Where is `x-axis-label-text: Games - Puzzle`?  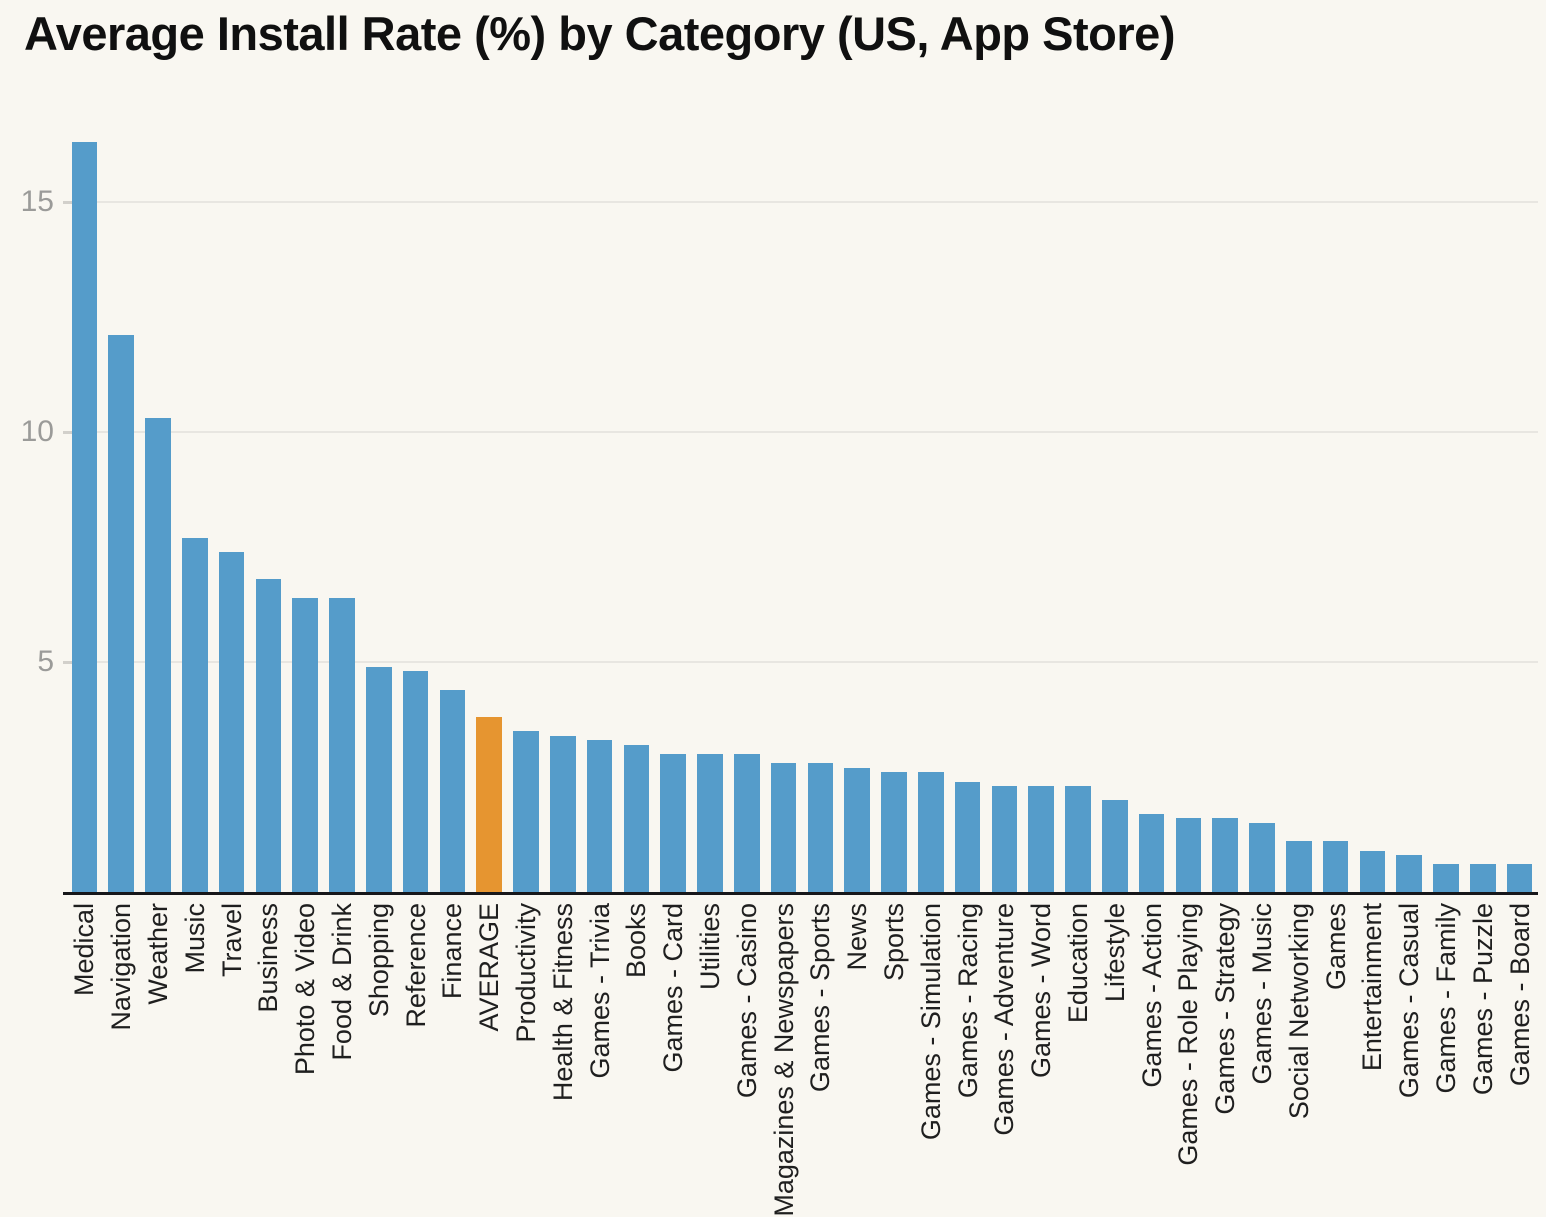
x-axis-label-text: Games - Puzzle is located at coordinates (1482, 999).